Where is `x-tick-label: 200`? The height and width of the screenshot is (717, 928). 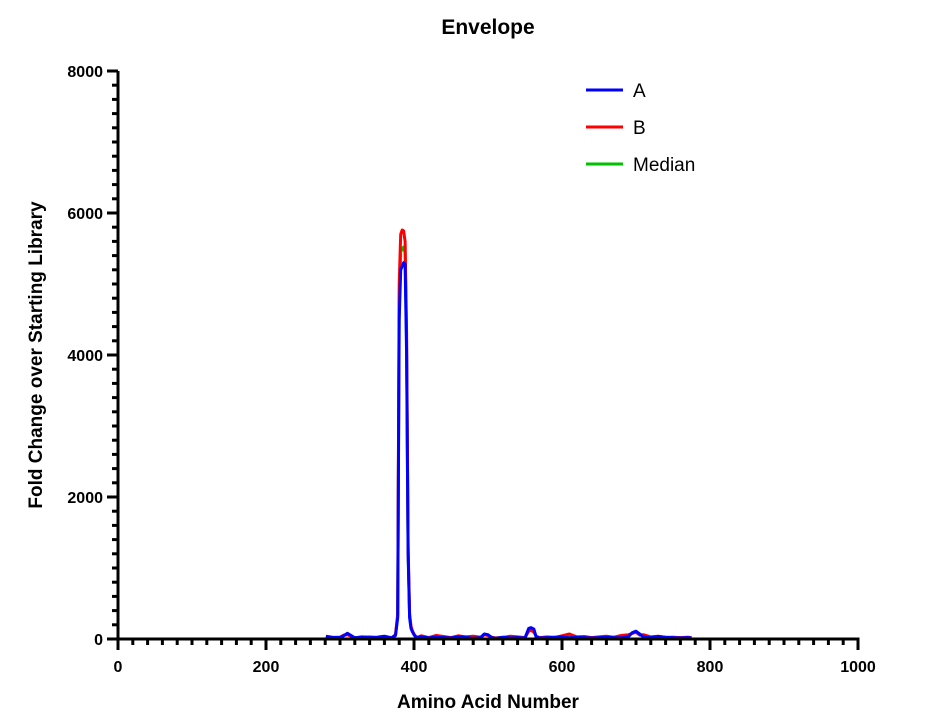 x-tick-label: 200 is located at coordinates (266, 667).